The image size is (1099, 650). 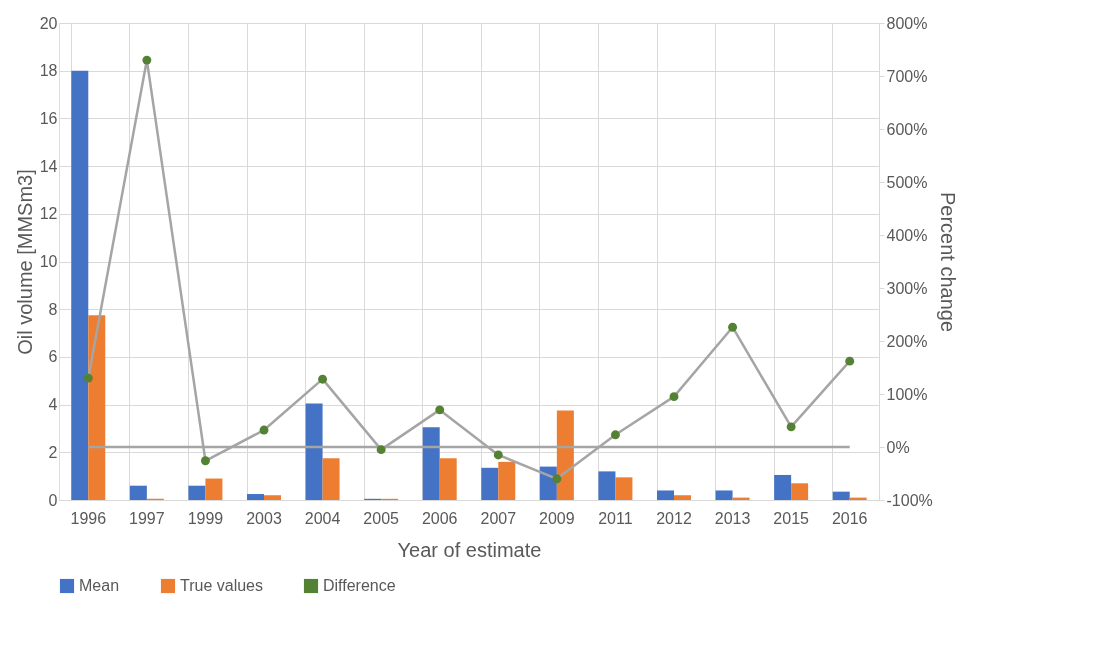 I want to click on legend-label: Mean, so click(x=99, y=585).